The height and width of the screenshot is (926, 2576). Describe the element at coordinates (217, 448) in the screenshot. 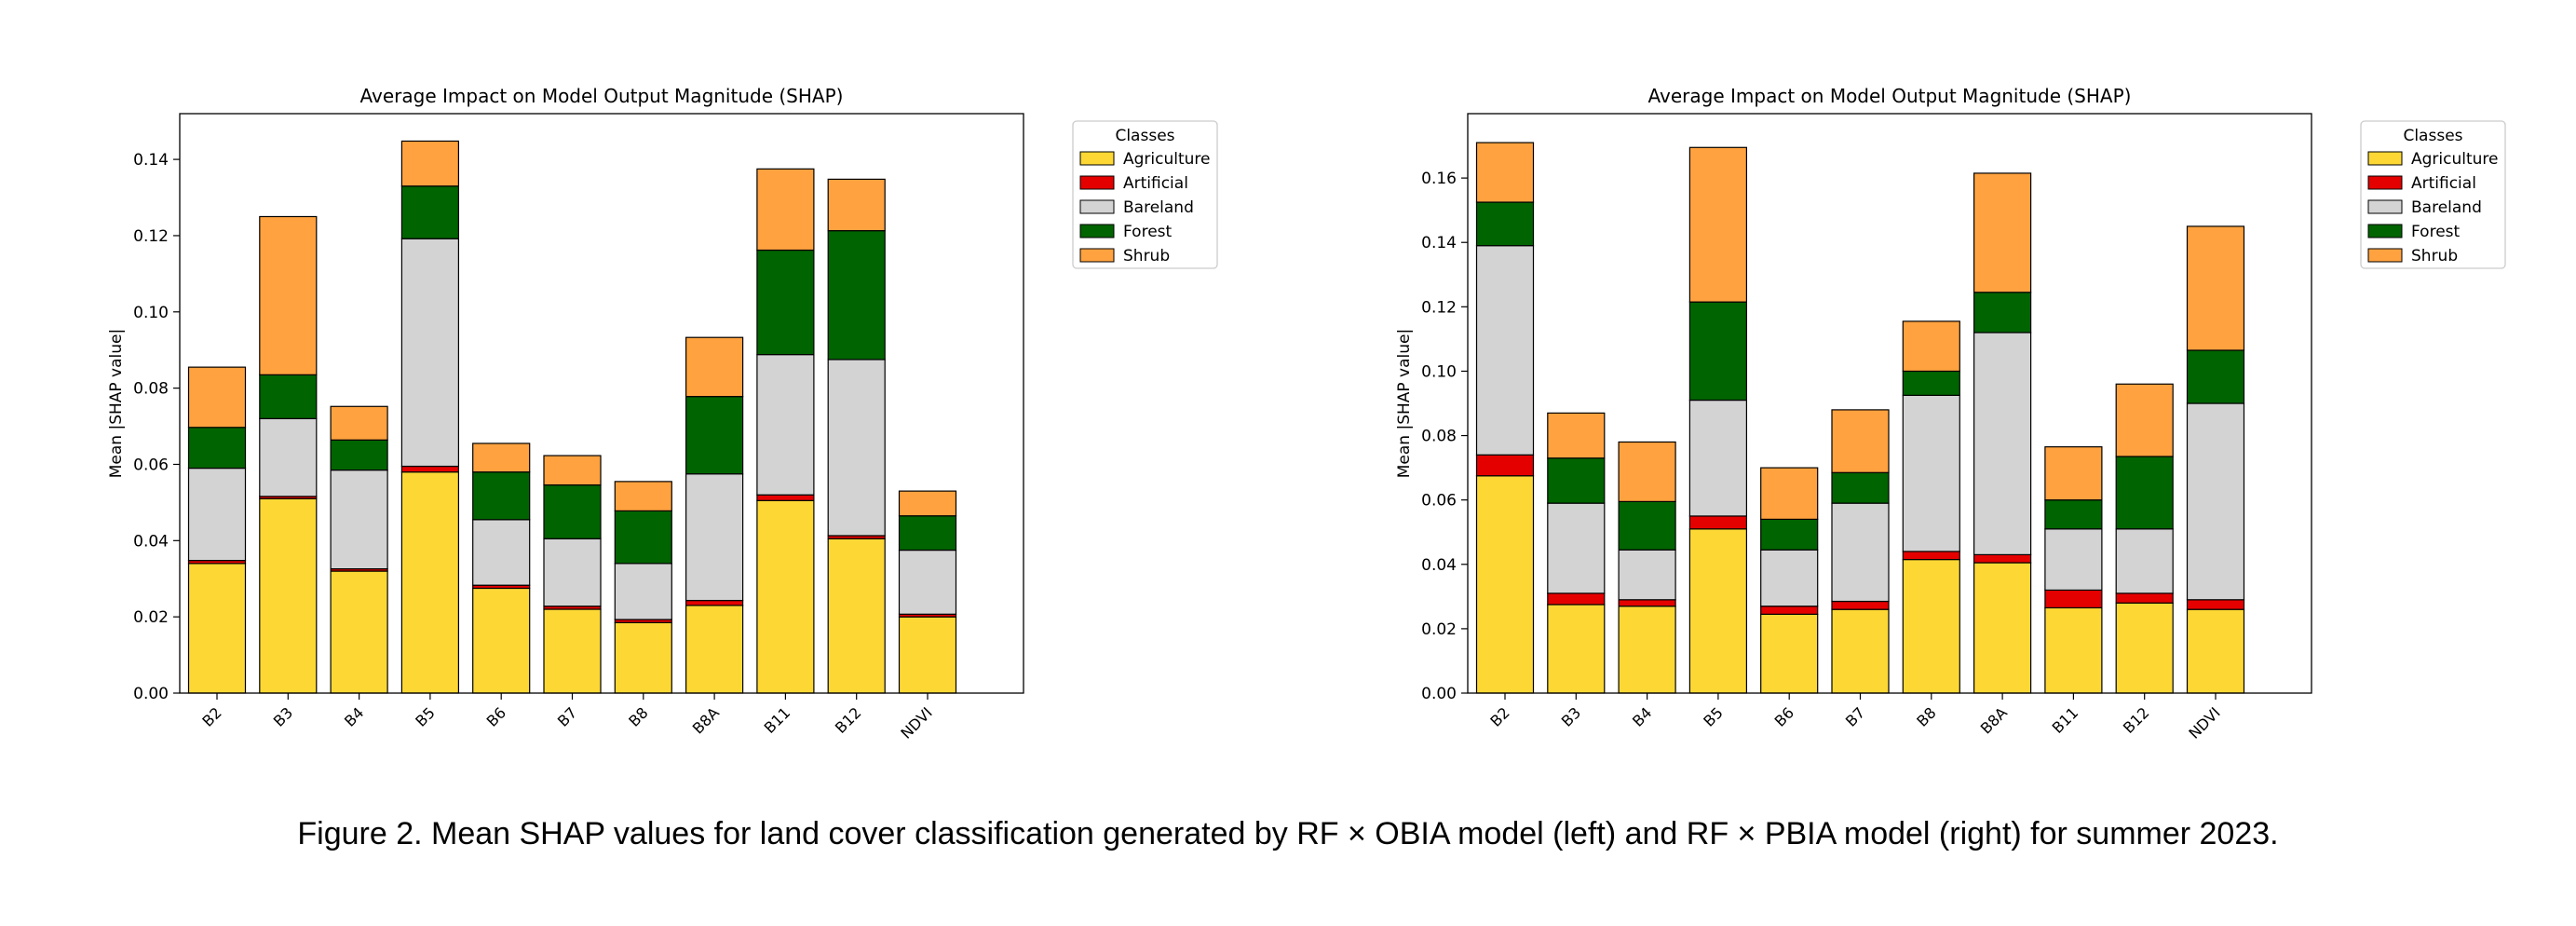

I see `bar-segment-forest-b2` at that location.